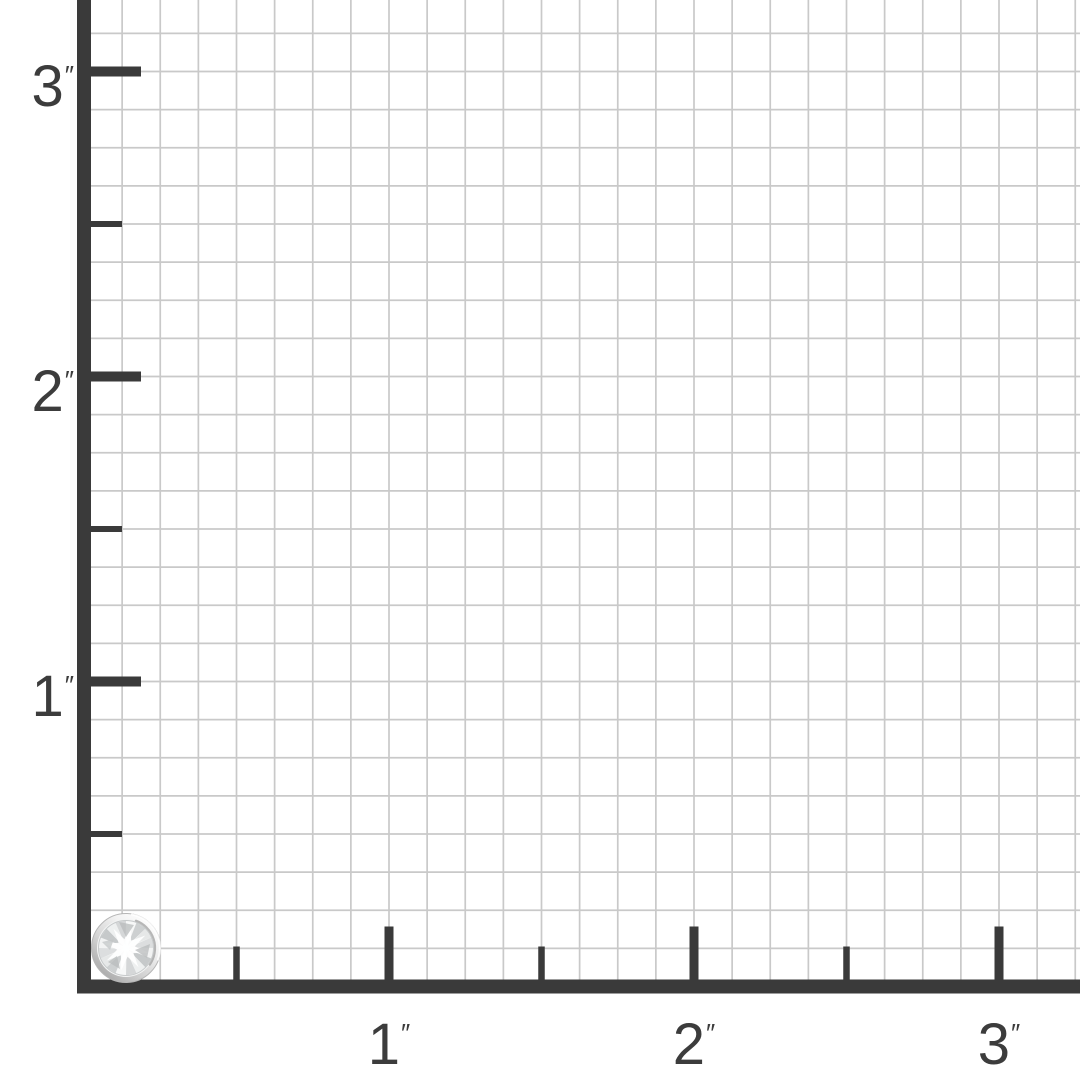  Describe the element at coordinates (384, 1044) in the screenshot. I see `x-axis-label-1in-value: 1` at that location.